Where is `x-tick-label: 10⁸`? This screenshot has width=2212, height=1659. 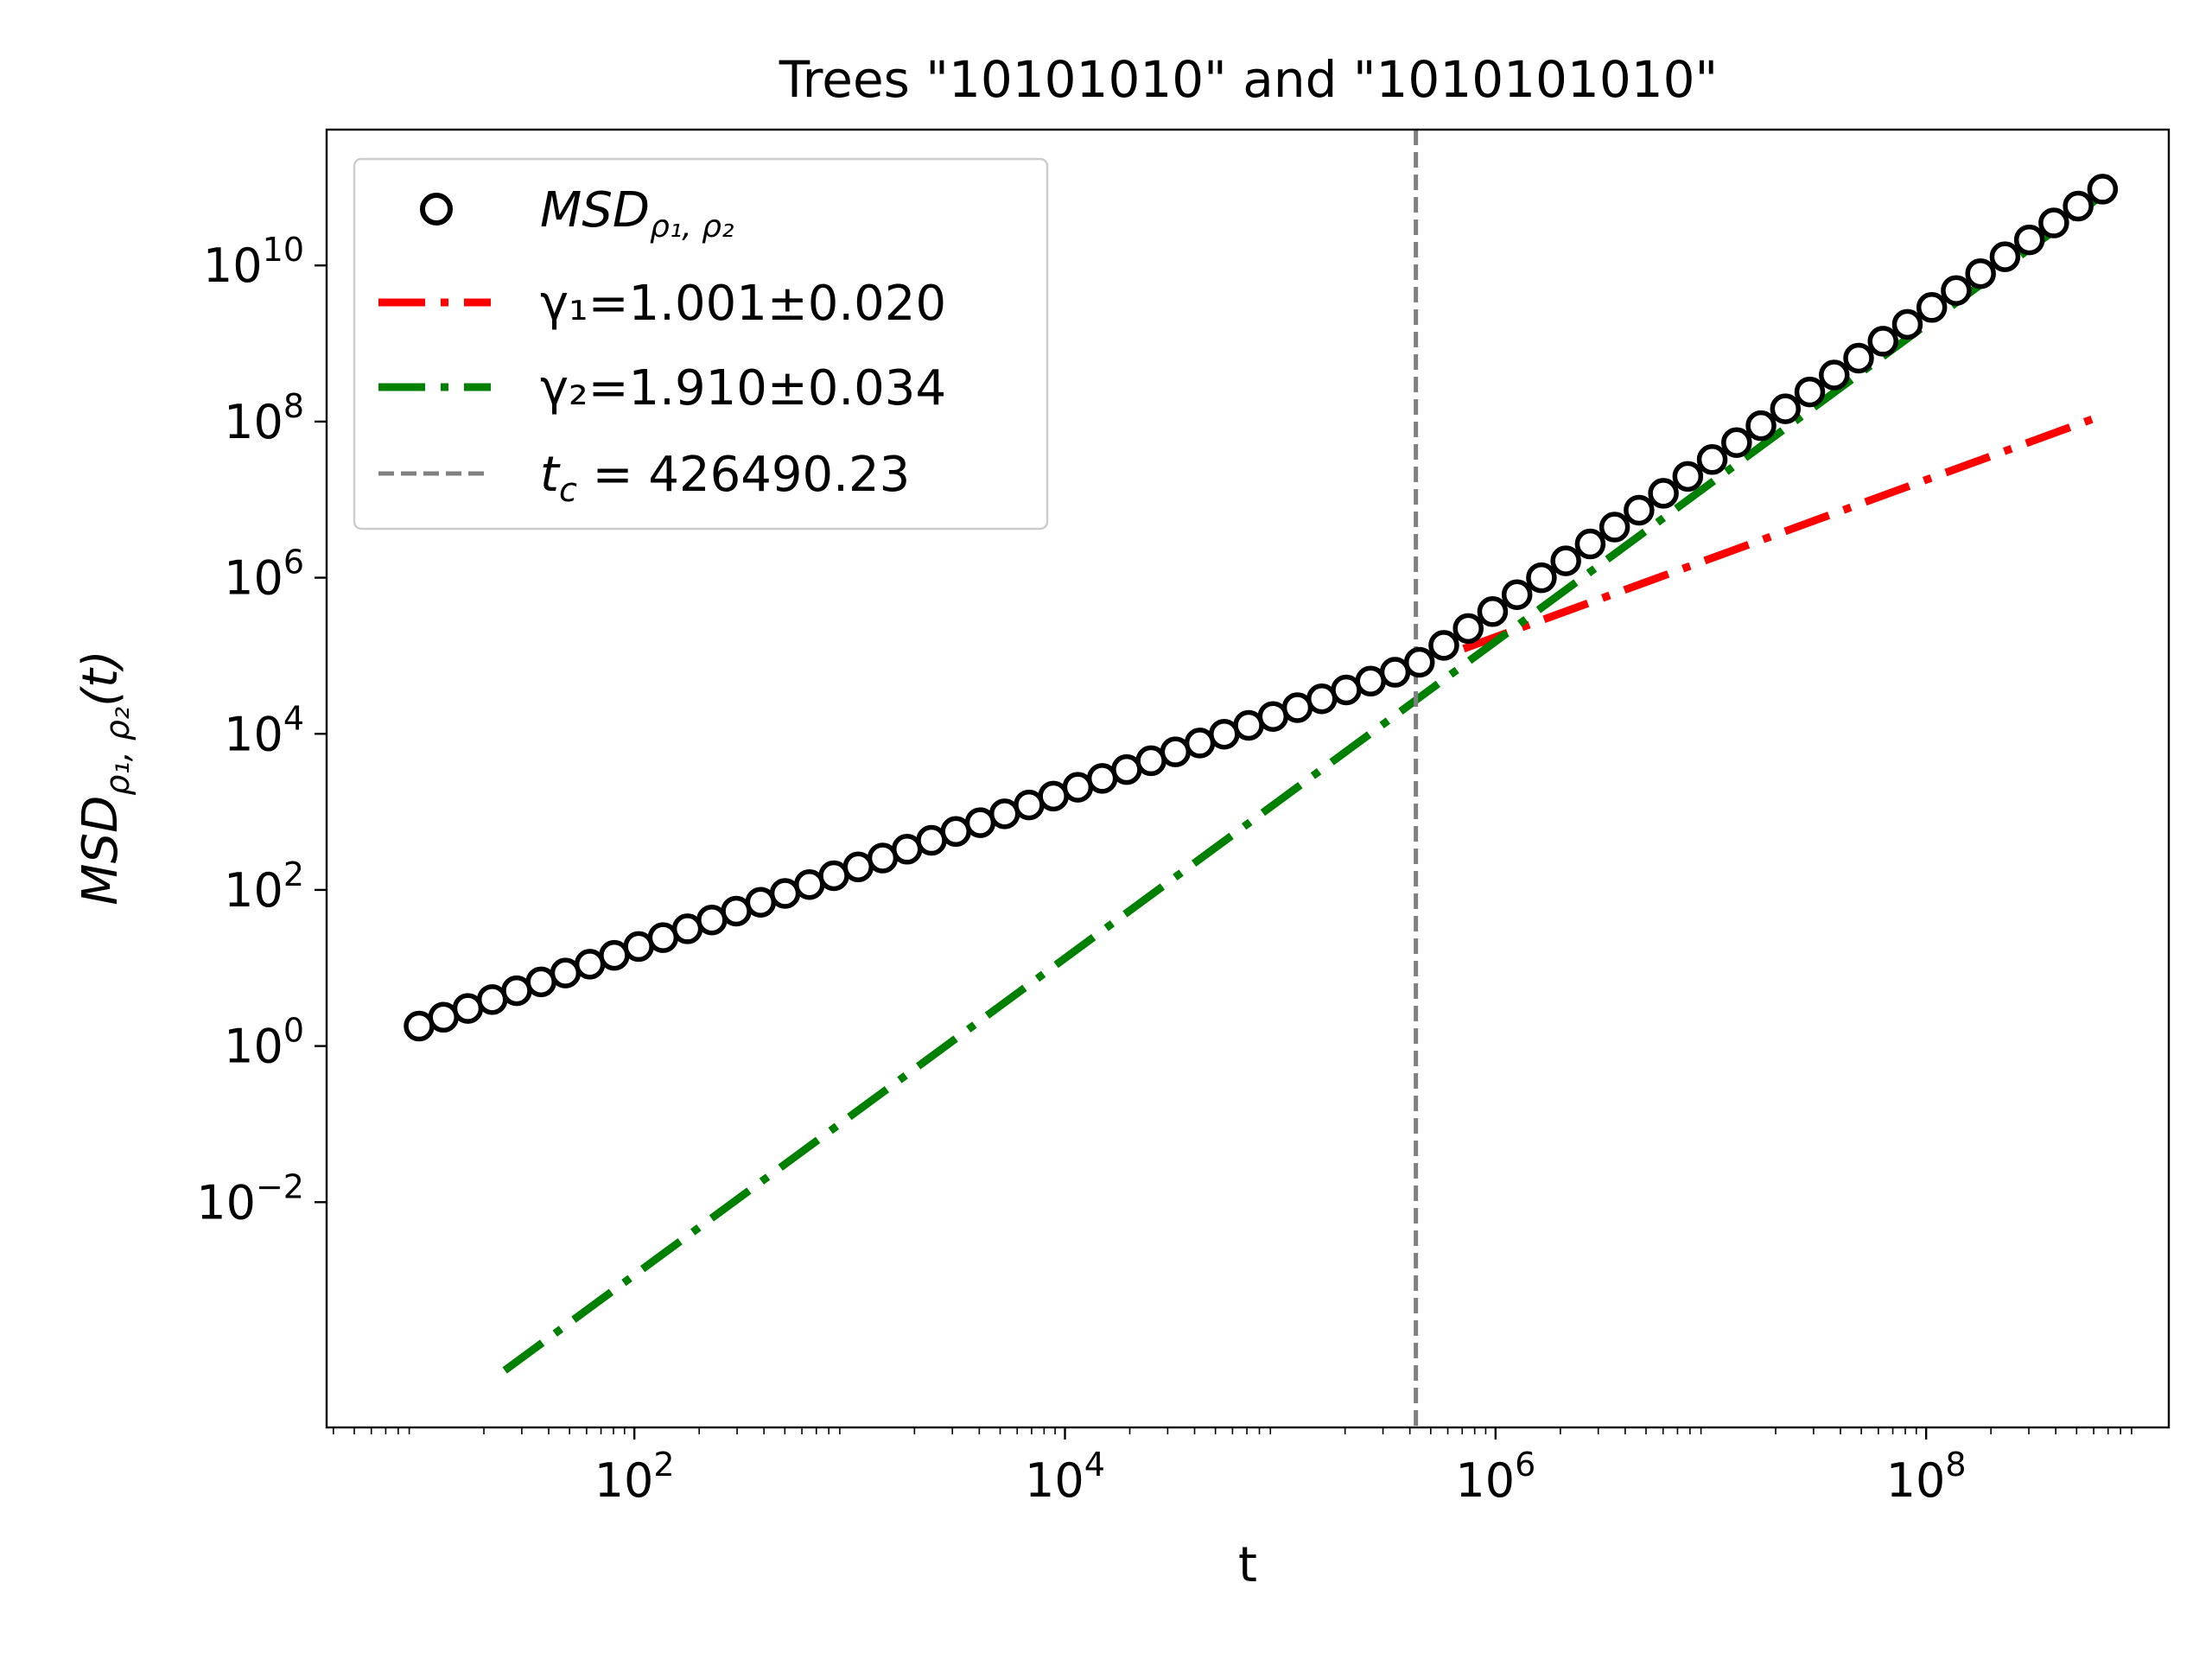
x-tick-label: 10⁸ is located at coordinates (1927, 1477).